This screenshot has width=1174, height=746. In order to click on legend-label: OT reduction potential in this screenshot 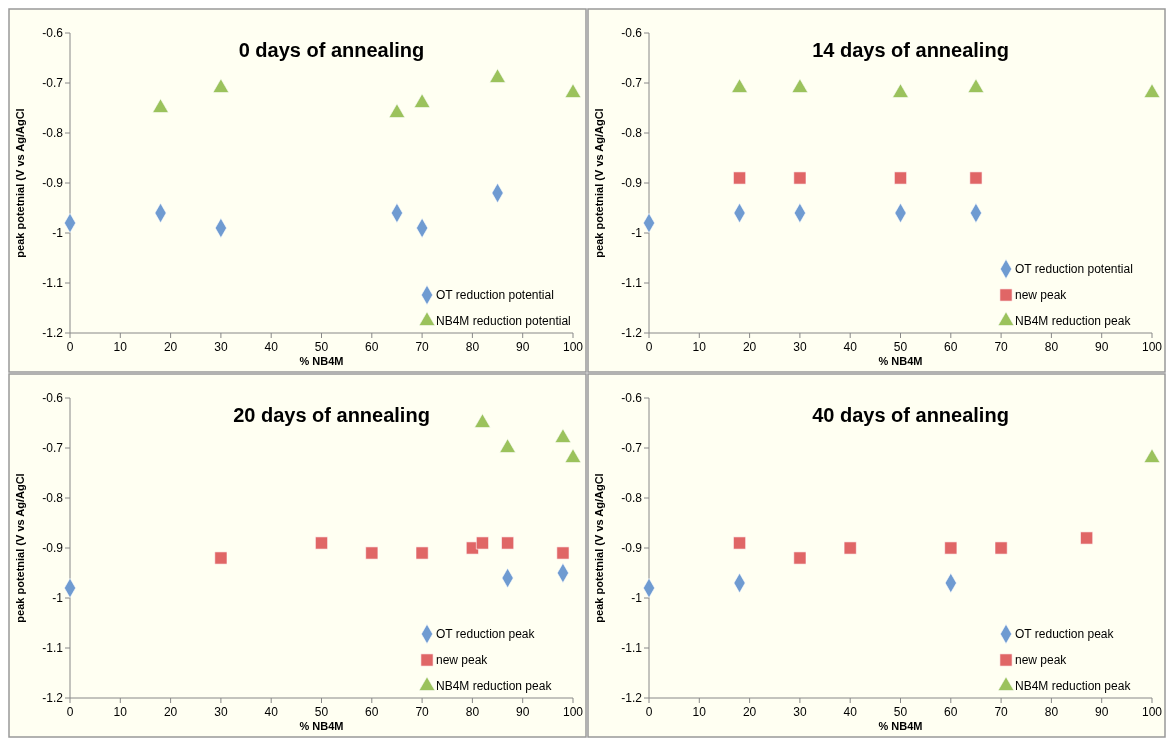, I will do `click(1074, 269)`.